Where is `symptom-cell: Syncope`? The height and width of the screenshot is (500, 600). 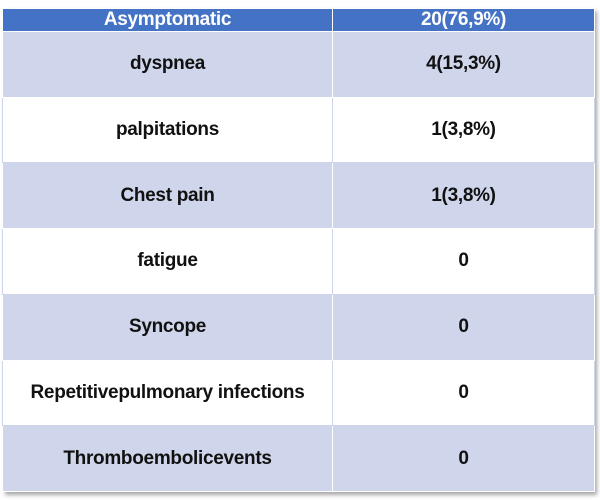 symptom-cell: Syncope is located at coordinates (167, 327).